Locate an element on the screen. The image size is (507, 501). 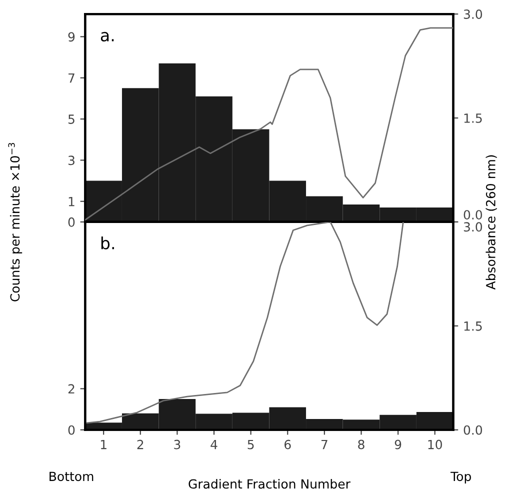
annotation: b. is located at coordinates (107, 243).